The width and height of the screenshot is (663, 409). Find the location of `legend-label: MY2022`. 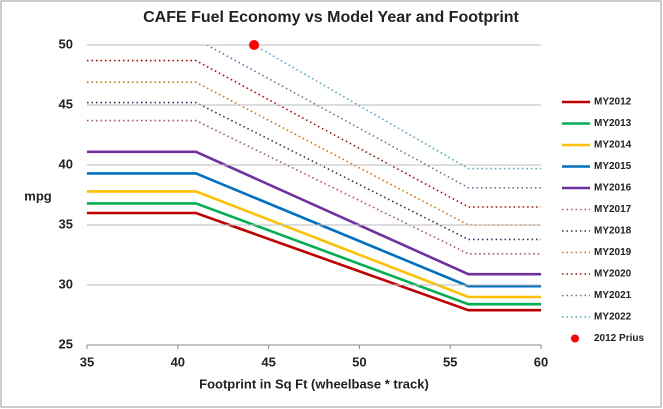

legend-label: MY2022 is located at coordinates (613, 317).